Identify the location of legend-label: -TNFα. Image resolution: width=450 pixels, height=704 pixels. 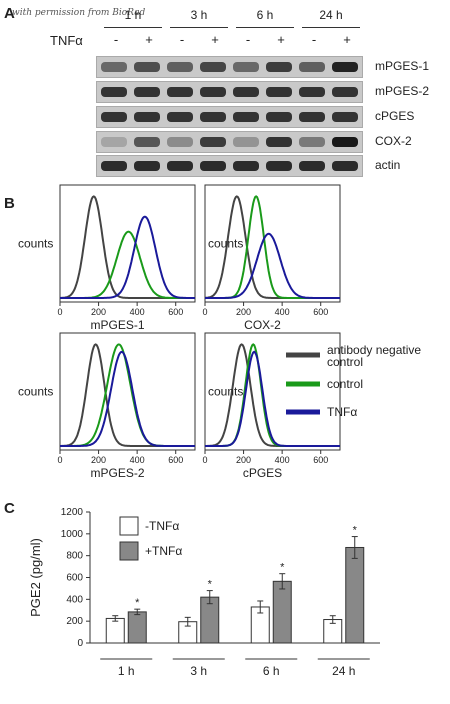
(162, 526).